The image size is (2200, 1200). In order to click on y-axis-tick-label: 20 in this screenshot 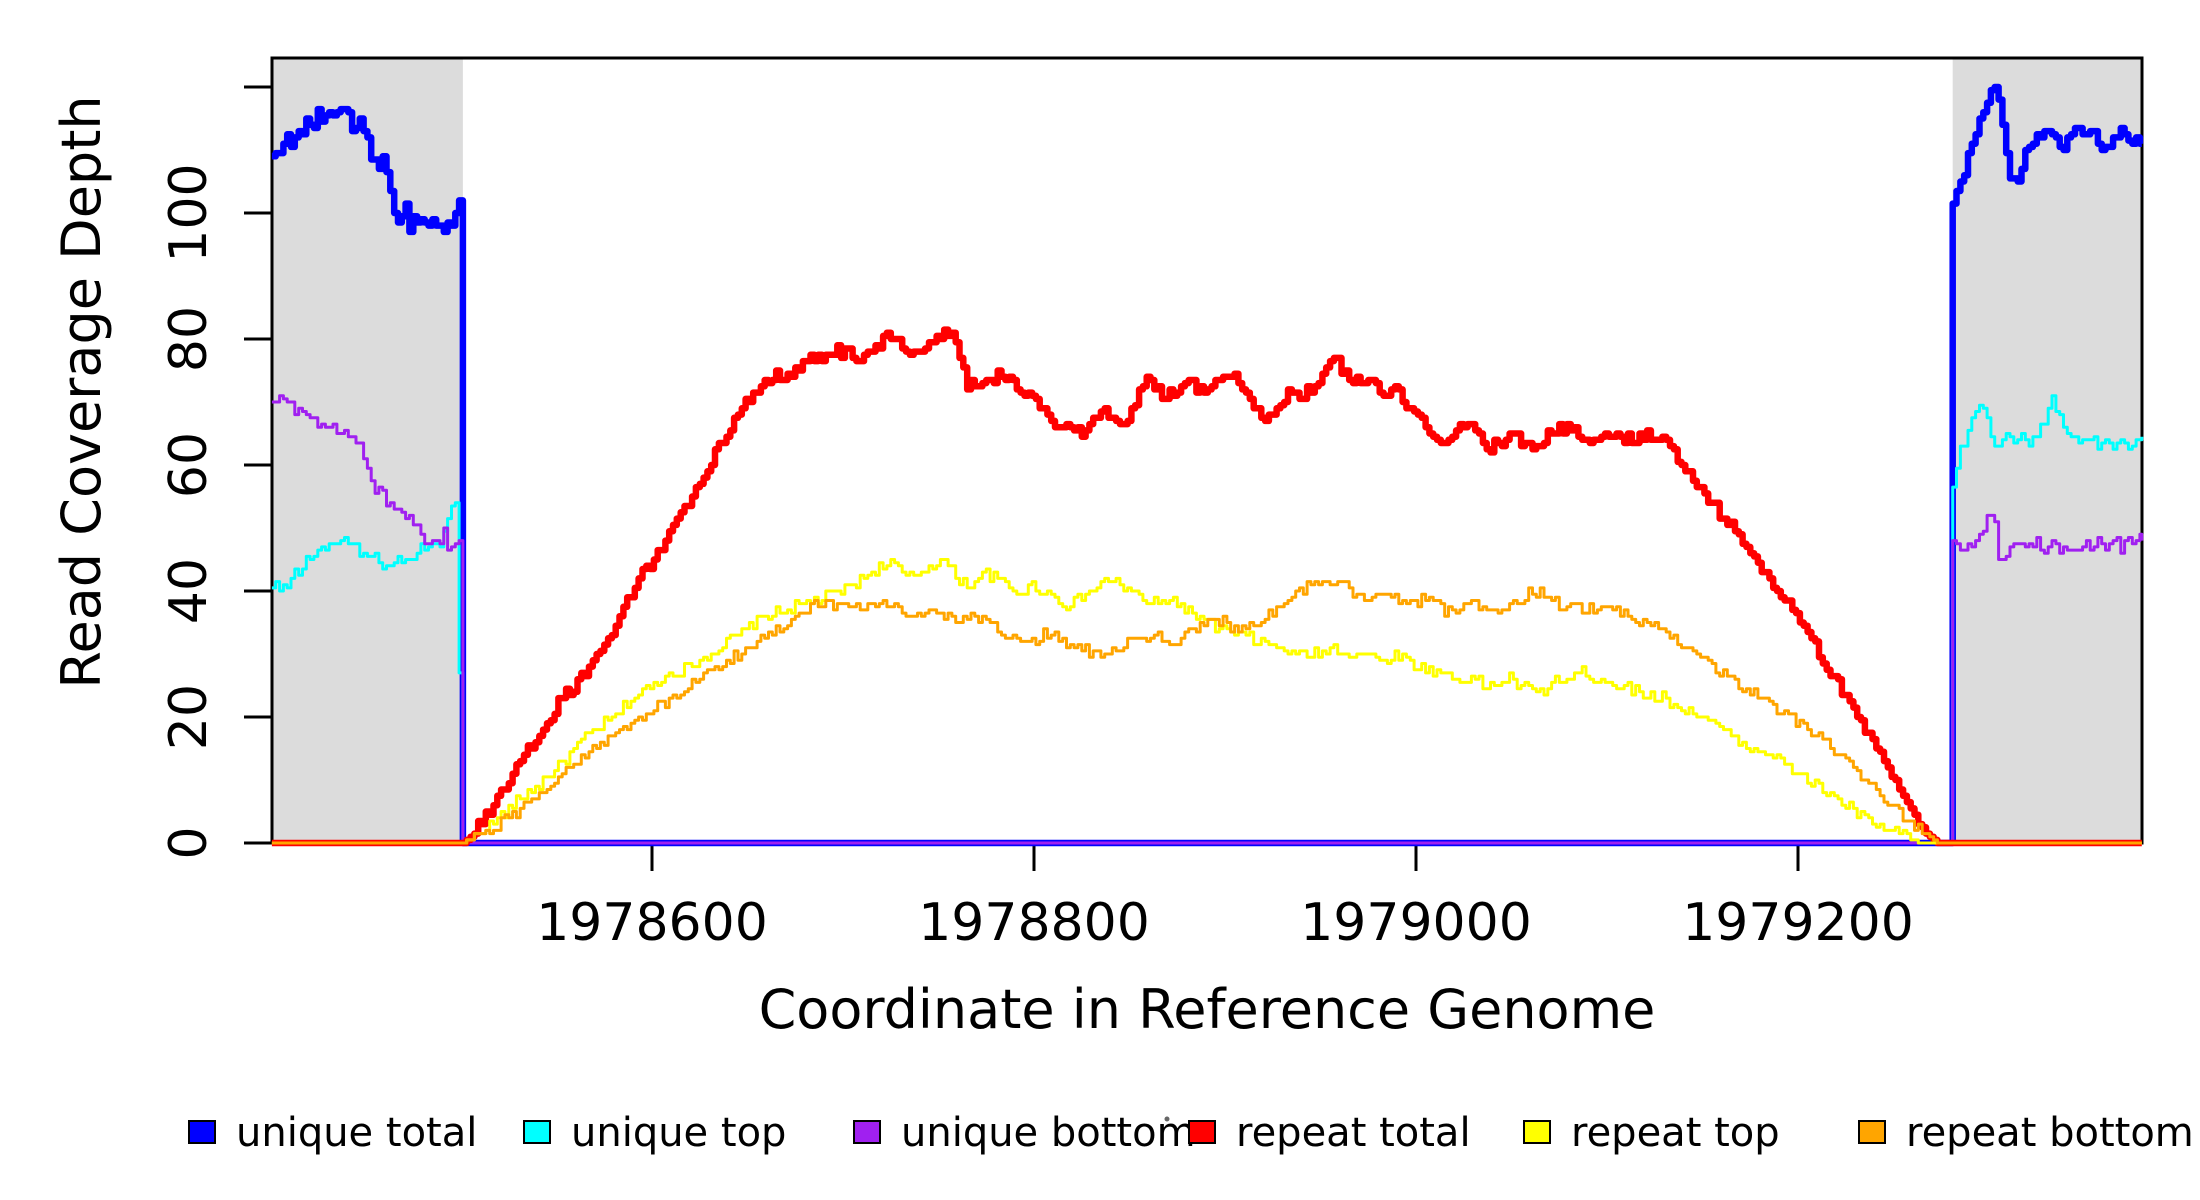, I will do `click(189, 717)`.